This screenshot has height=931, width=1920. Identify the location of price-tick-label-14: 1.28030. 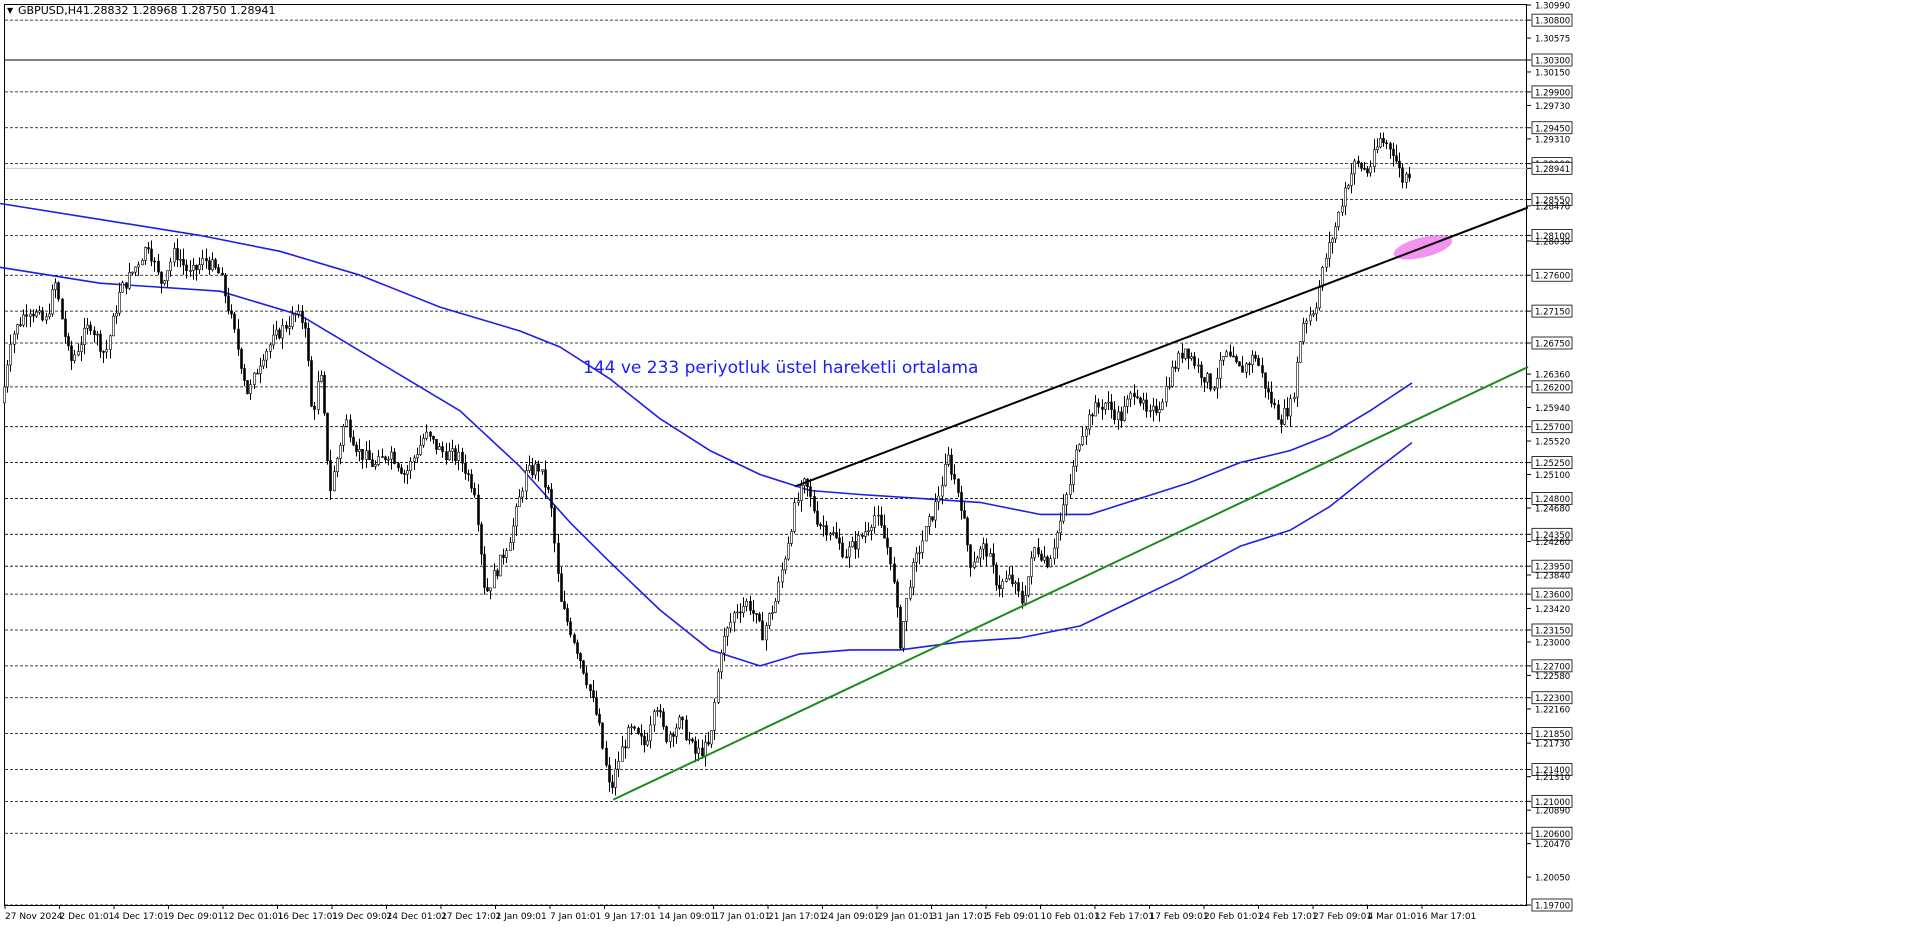
(1552, 242).